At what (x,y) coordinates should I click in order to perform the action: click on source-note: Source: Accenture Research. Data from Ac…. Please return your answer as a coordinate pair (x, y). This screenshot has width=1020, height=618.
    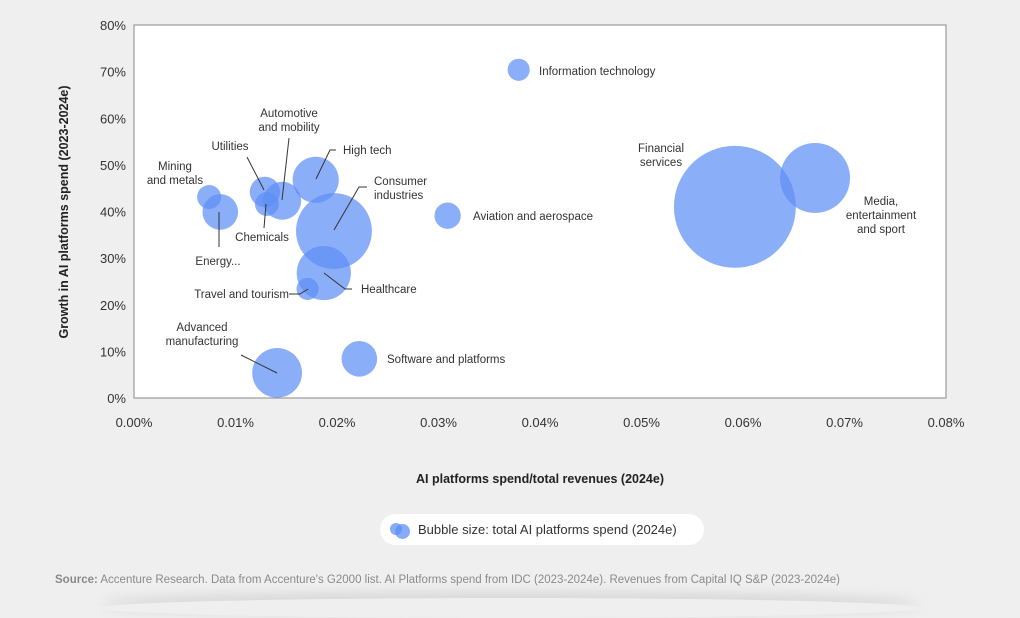
    Looking at the image, I should click on (447, 580).